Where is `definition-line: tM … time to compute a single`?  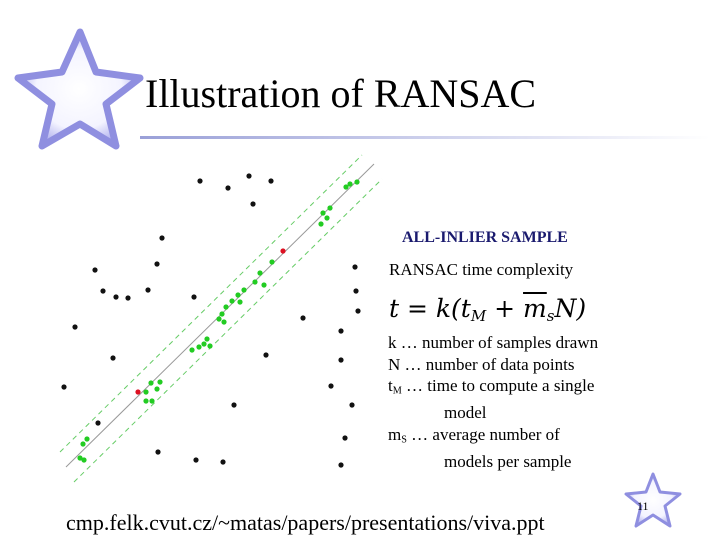 definition-line: tM … time to compute a single is located at coordinates (493, 388).